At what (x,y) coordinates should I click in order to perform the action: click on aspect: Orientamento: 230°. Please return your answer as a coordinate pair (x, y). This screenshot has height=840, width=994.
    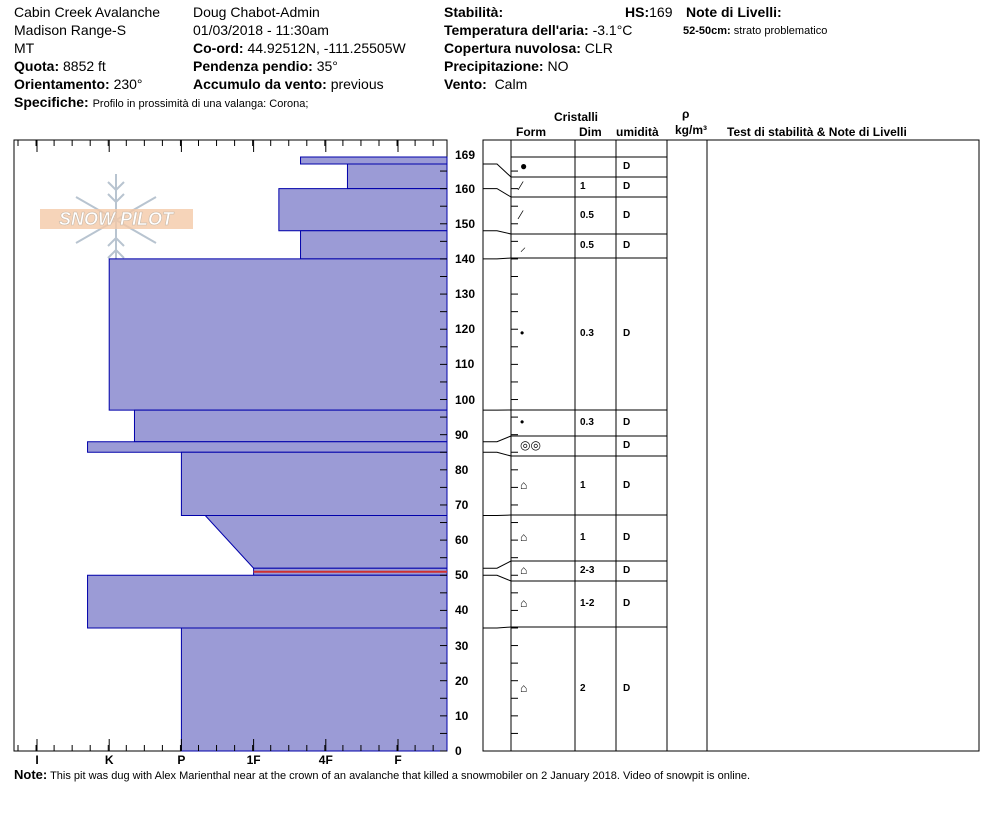
    Looking at the image, I should click on (78, 84).